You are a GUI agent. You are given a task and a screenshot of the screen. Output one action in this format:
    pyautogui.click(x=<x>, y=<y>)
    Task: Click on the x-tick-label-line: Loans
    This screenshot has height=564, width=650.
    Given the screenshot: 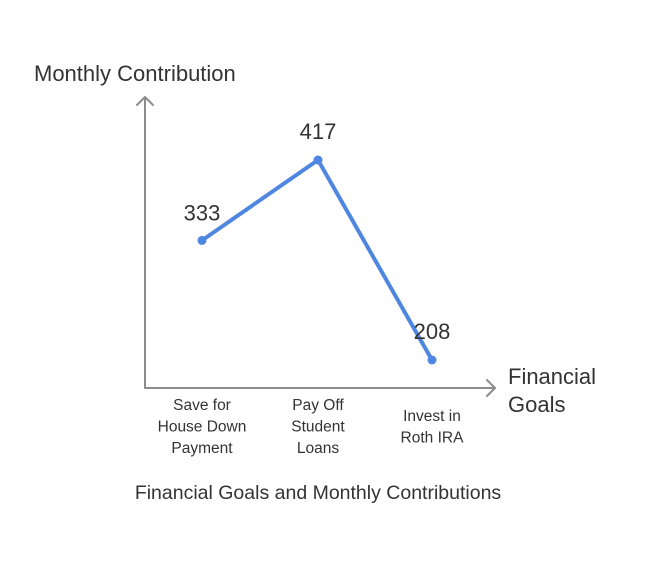 What is the action you would take?
    pyautogui.click(x=318, y=448)
    